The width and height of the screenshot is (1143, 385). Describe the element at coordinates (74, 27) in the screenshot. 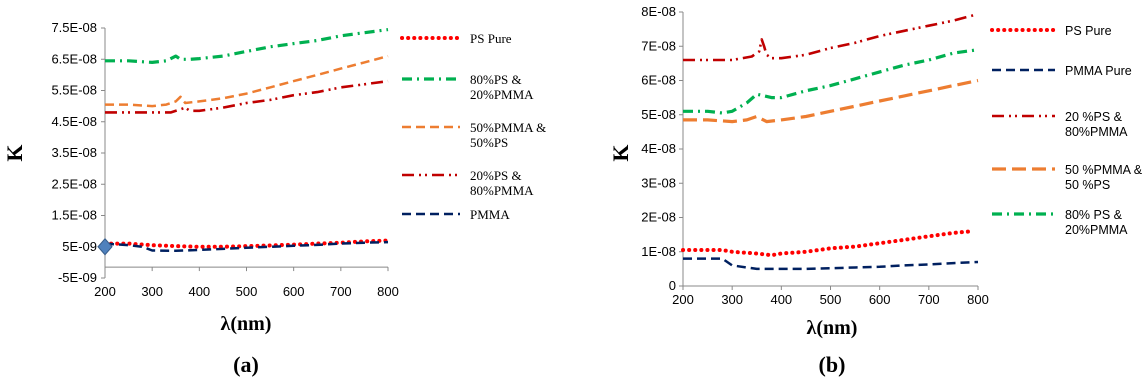

I see `y-tick-label: 7.5E-08` at that location.